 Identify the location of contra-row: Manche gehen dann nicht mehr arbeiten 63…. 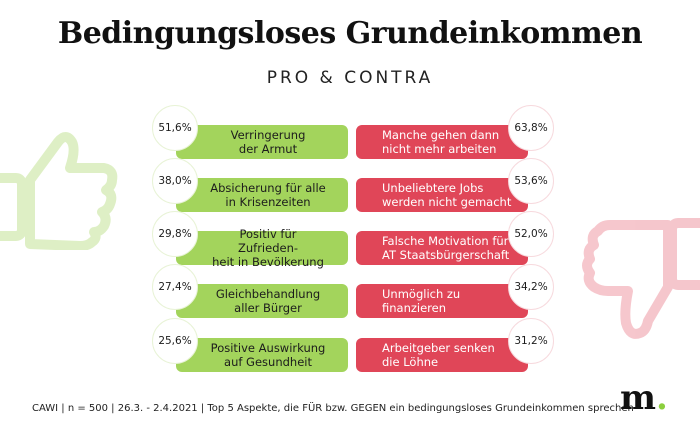
(350, 132).